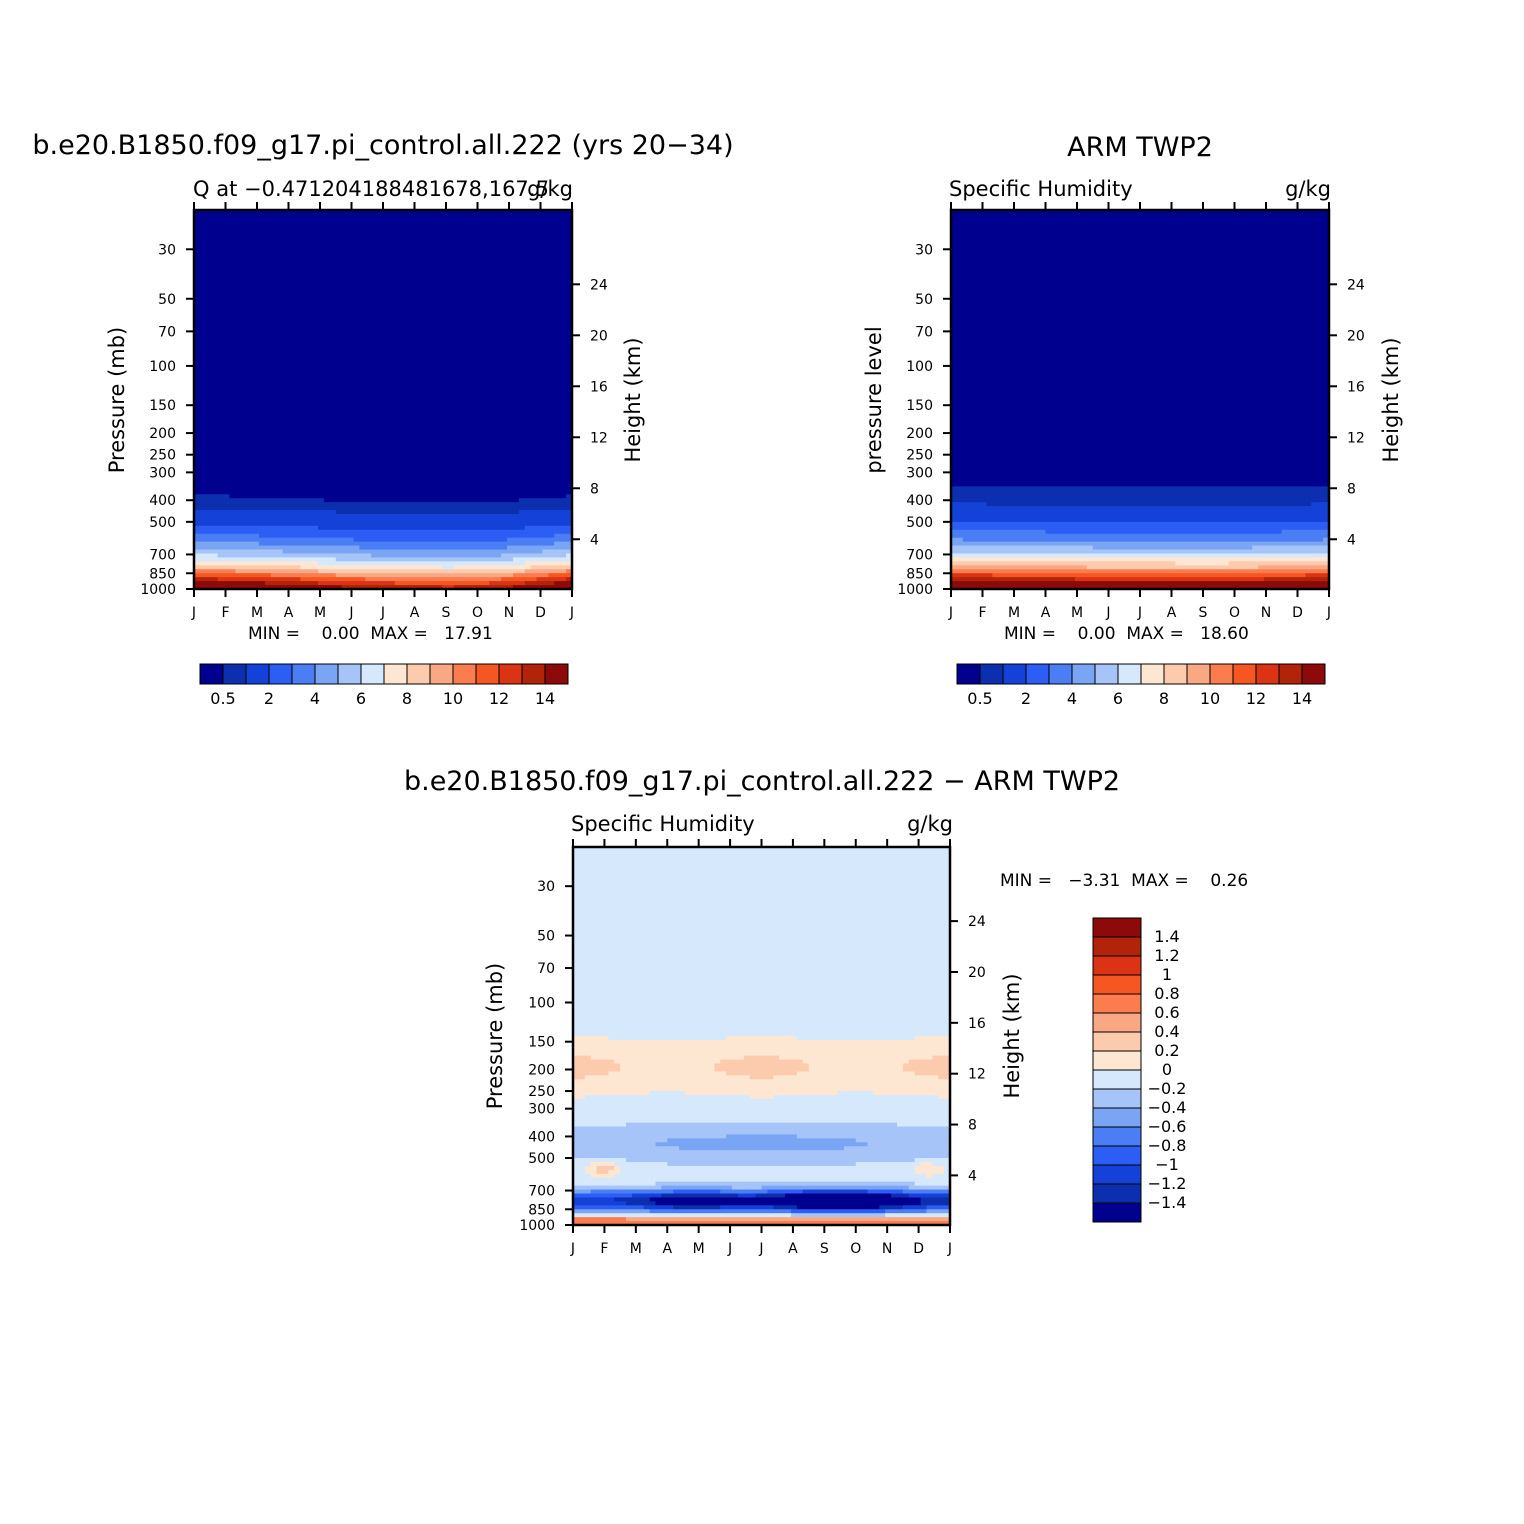 Image resolution: width=1524 pixels, height=1524 pixels. I want to click on panel-obs-y-axis-label: pressure level, so click(874, 399).